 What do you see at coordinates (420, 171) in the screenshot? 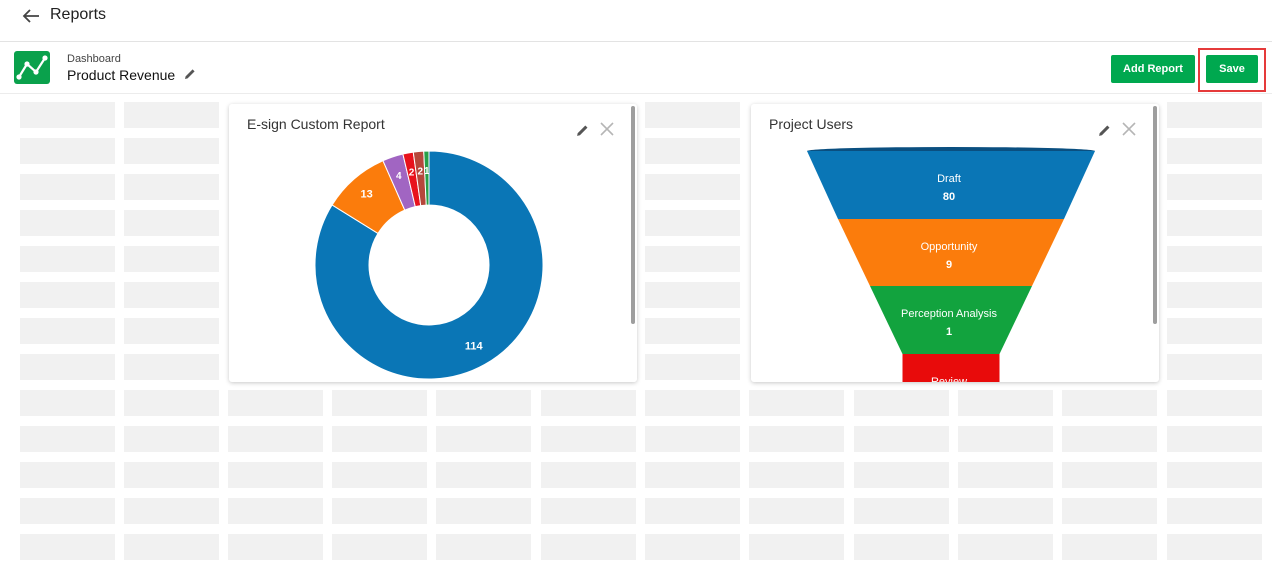
I see `donut-slice-label: 2` at bounding box center [420, 171].